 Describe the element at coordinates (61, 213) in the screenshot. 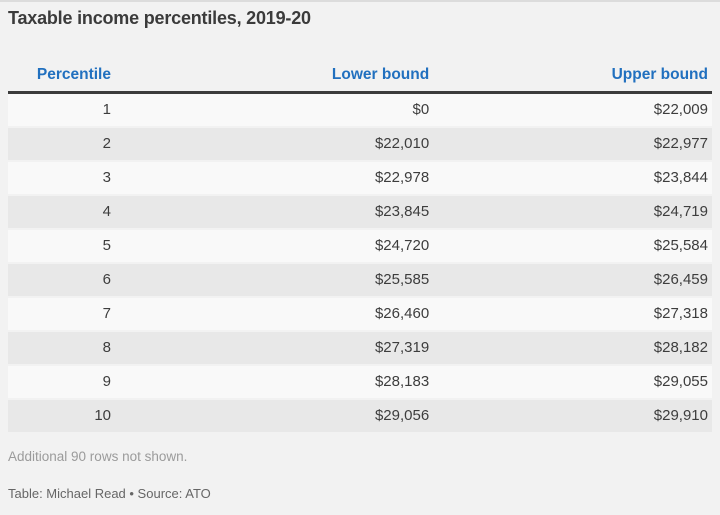

I see `percentile-cell: 4` at that location.